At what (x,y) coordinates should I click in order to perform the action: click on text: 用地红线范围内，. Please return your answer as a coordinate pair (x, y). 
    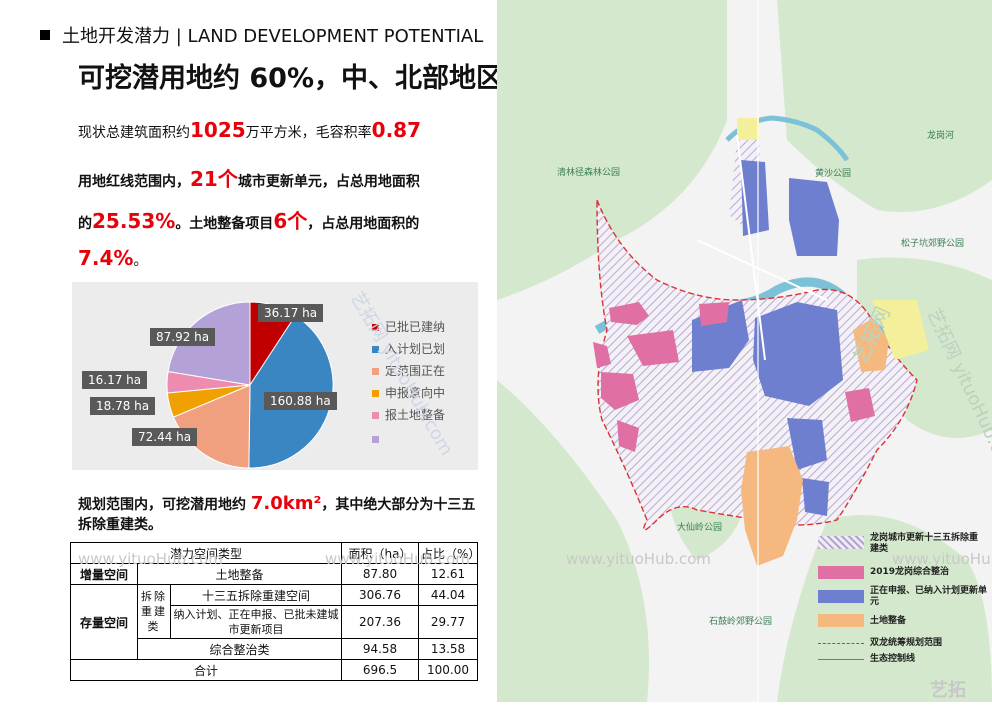
    Looking at the image, I should click on (134, 182).